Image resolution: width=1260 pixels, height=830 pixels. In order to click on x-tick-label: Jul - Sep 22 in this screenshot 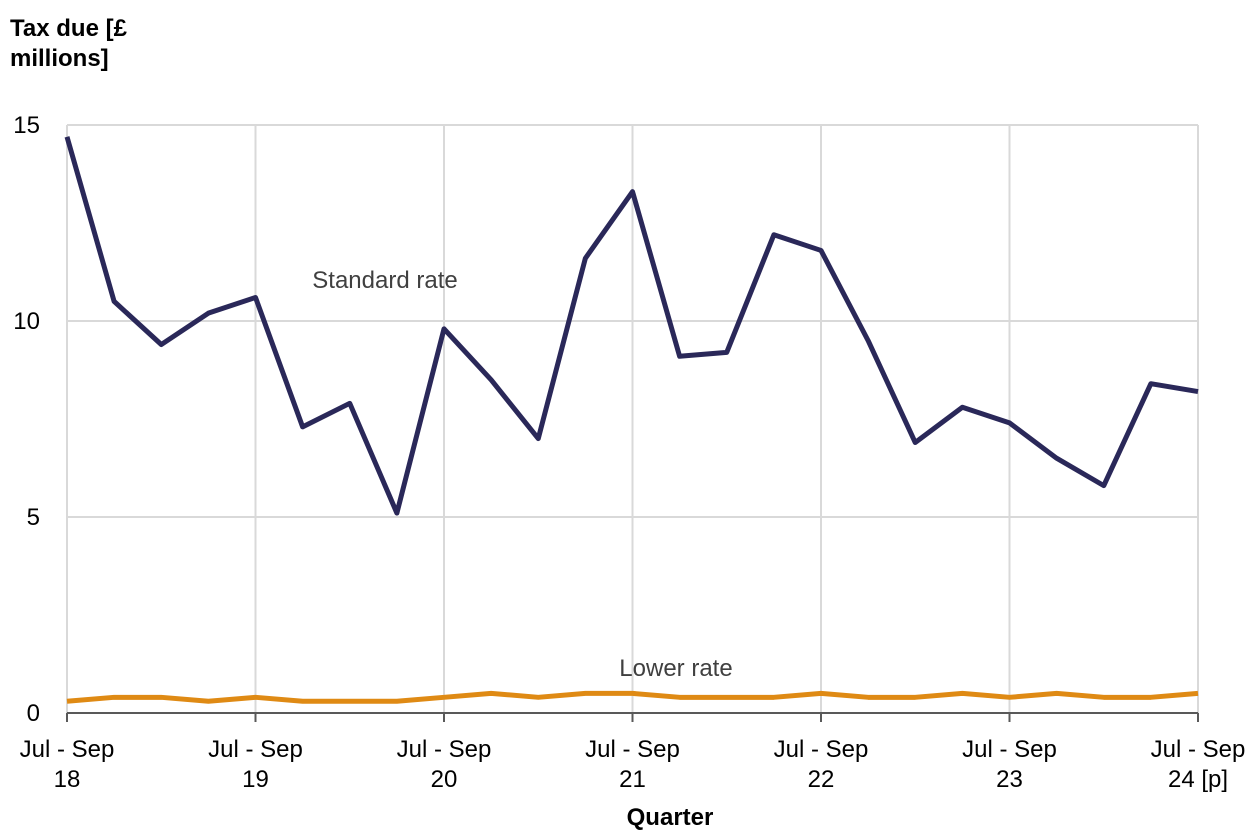, I will do `click(821, 764)`.